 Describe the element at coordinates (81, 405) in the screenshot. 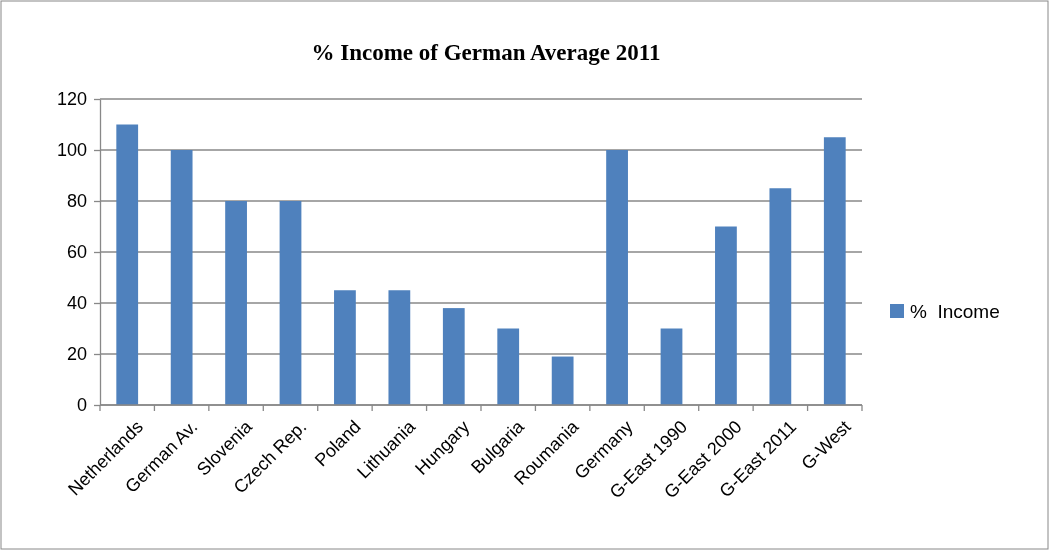

I see `y-tick-label: 0` at that location.